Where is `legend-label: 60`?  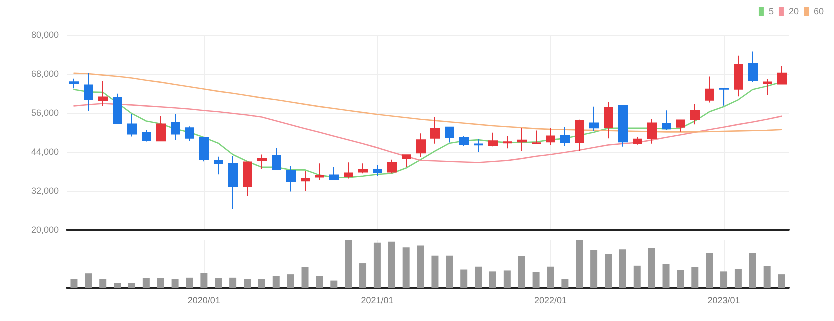 legend-label: 60 is located at coordinates (819, 11).